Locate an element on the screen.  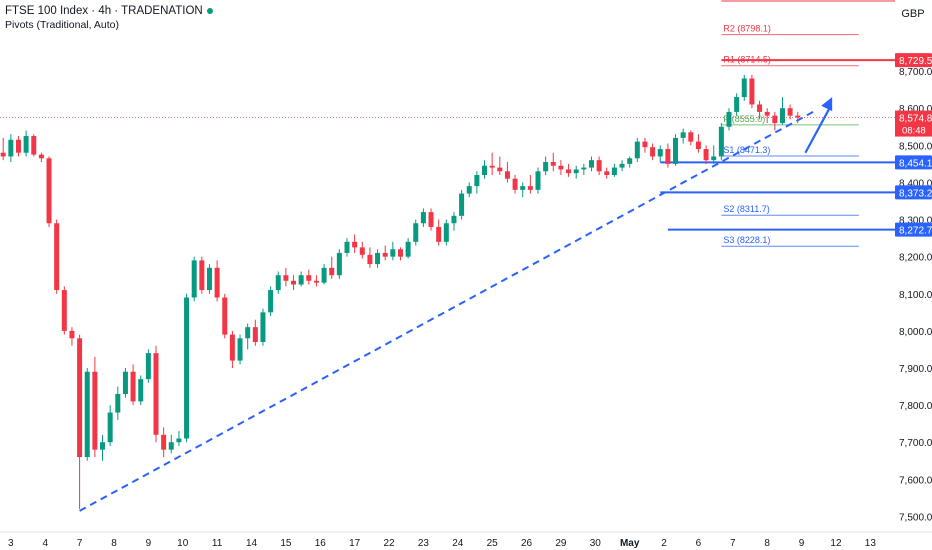
y-tick-label: 8,700.0 is located at coordinates (915, 72).